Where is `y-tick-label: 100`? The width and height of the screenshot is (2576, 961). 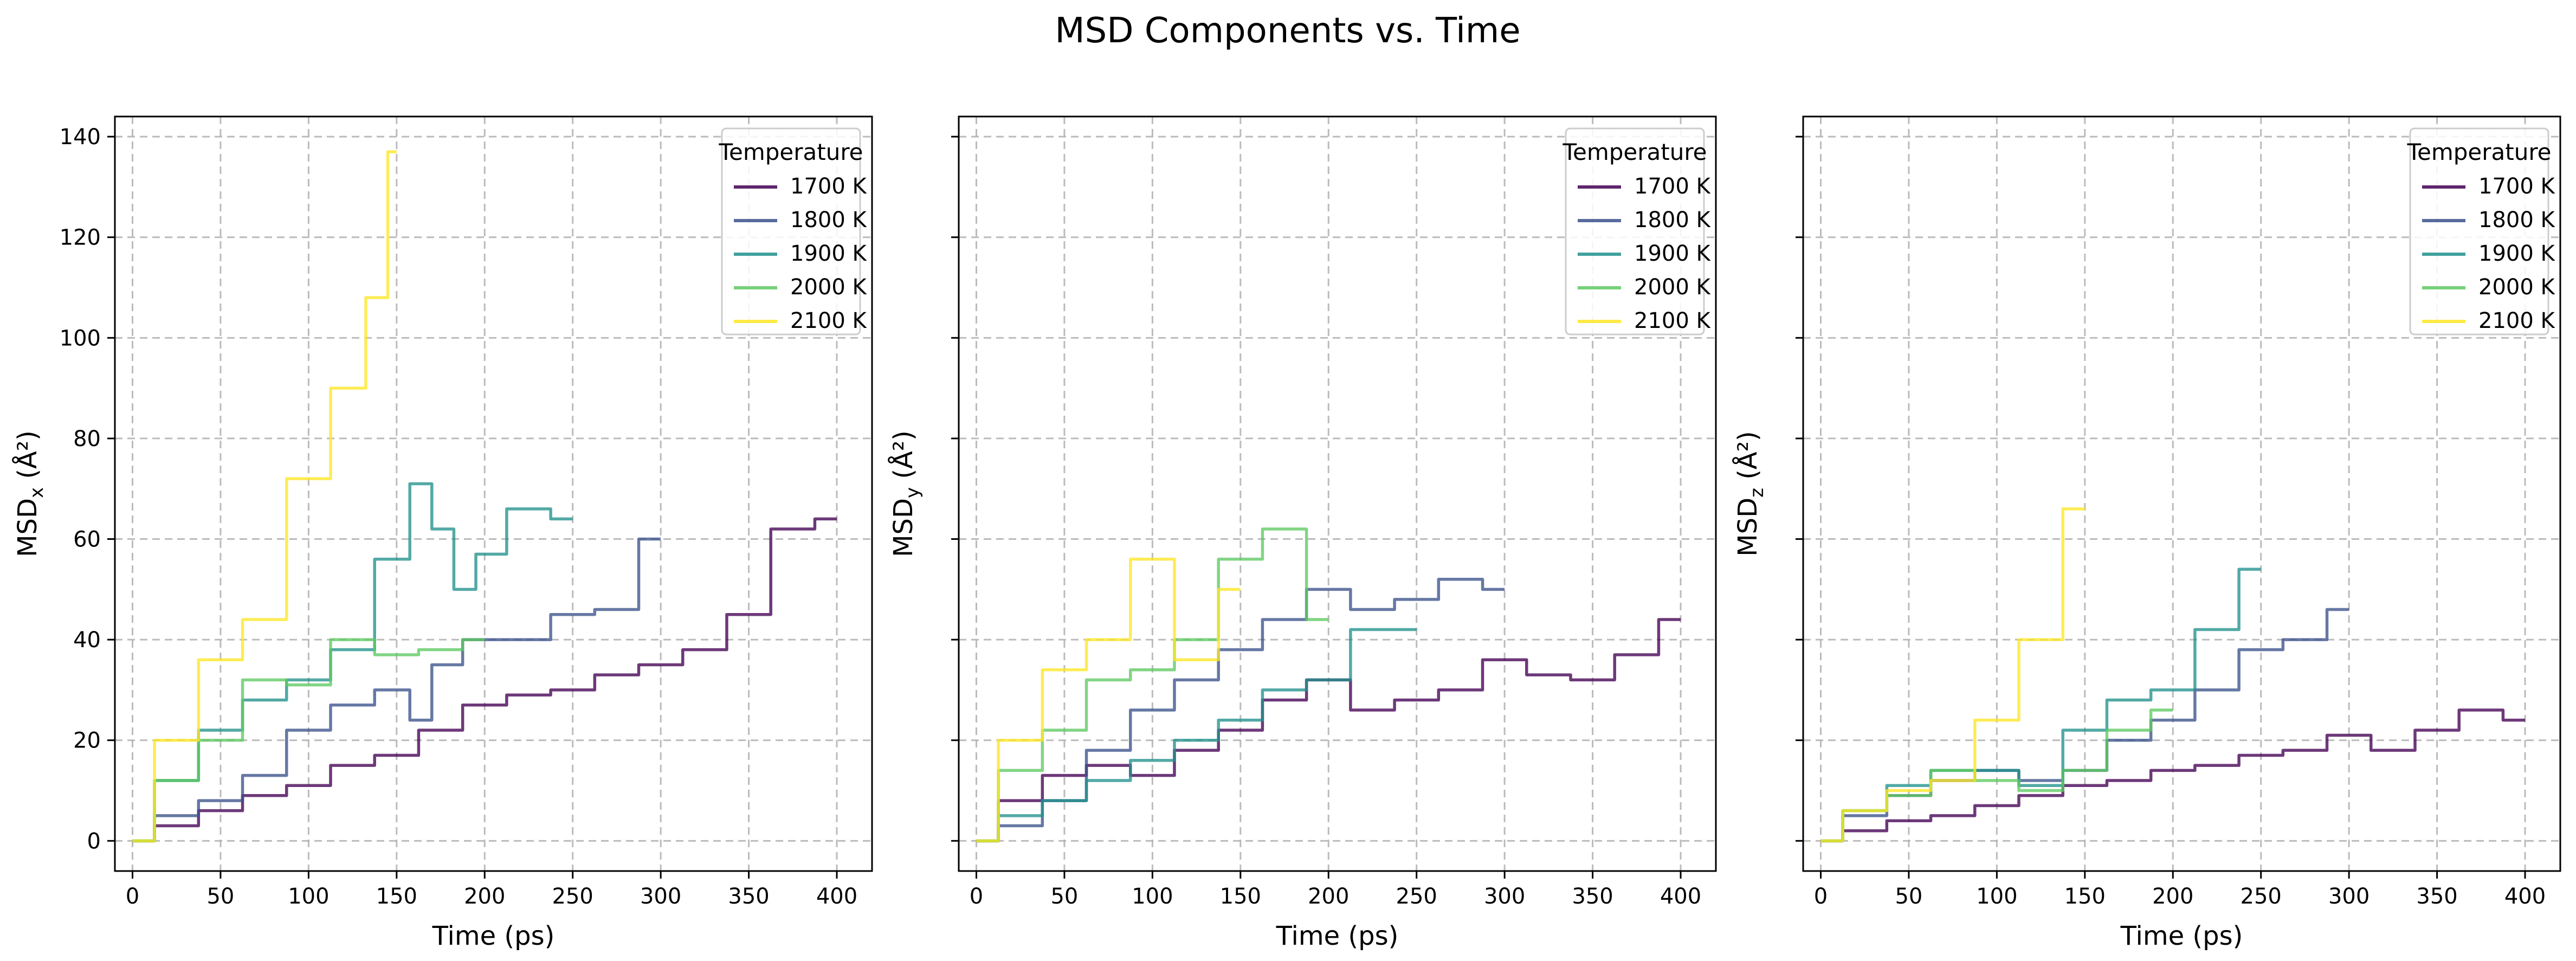 y-tick-label: 100 is located at coordinates (80, 338).